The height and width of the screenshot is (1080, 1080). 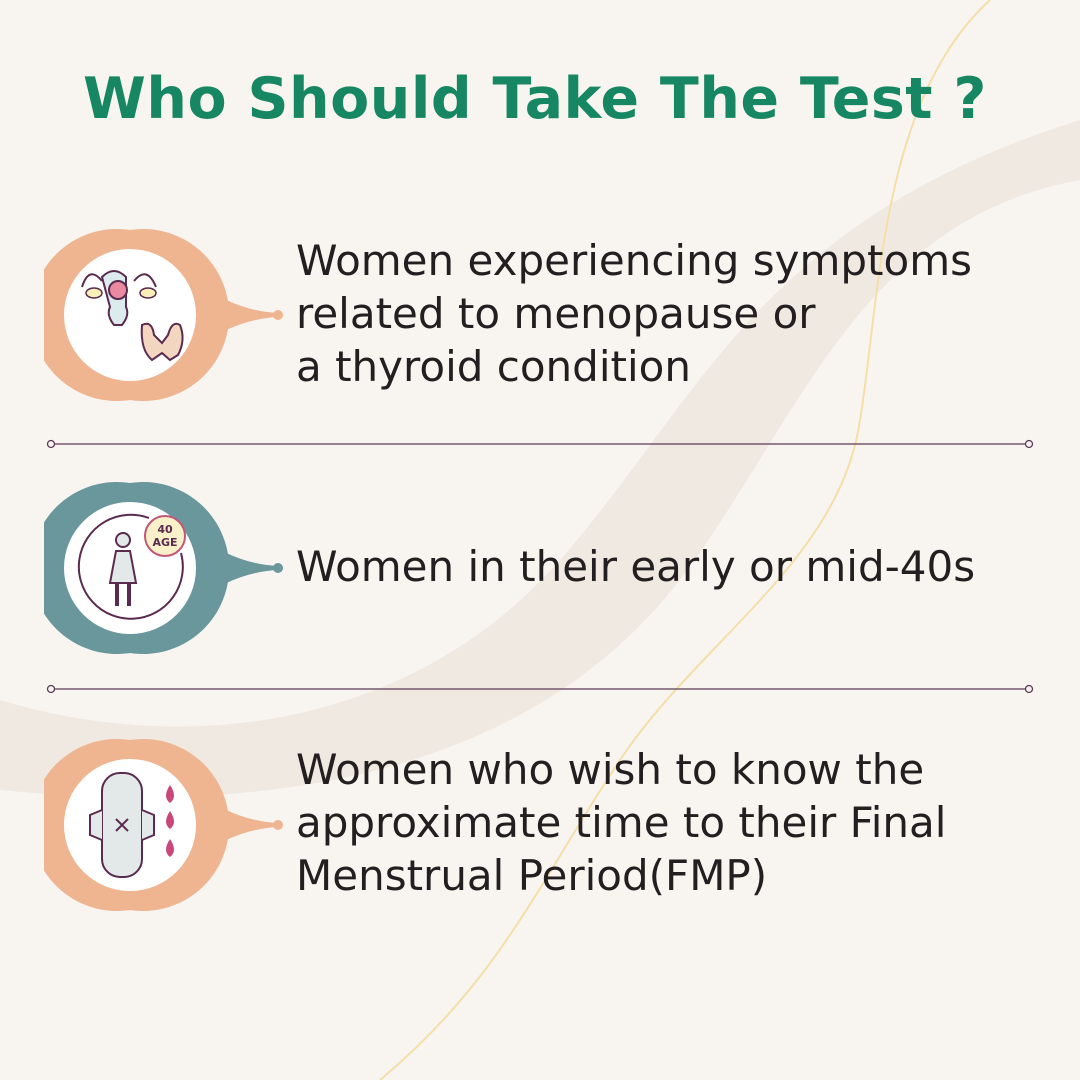 I want to click on woman-age-40-icon: 40 AGE, so click(x=163, y=568).